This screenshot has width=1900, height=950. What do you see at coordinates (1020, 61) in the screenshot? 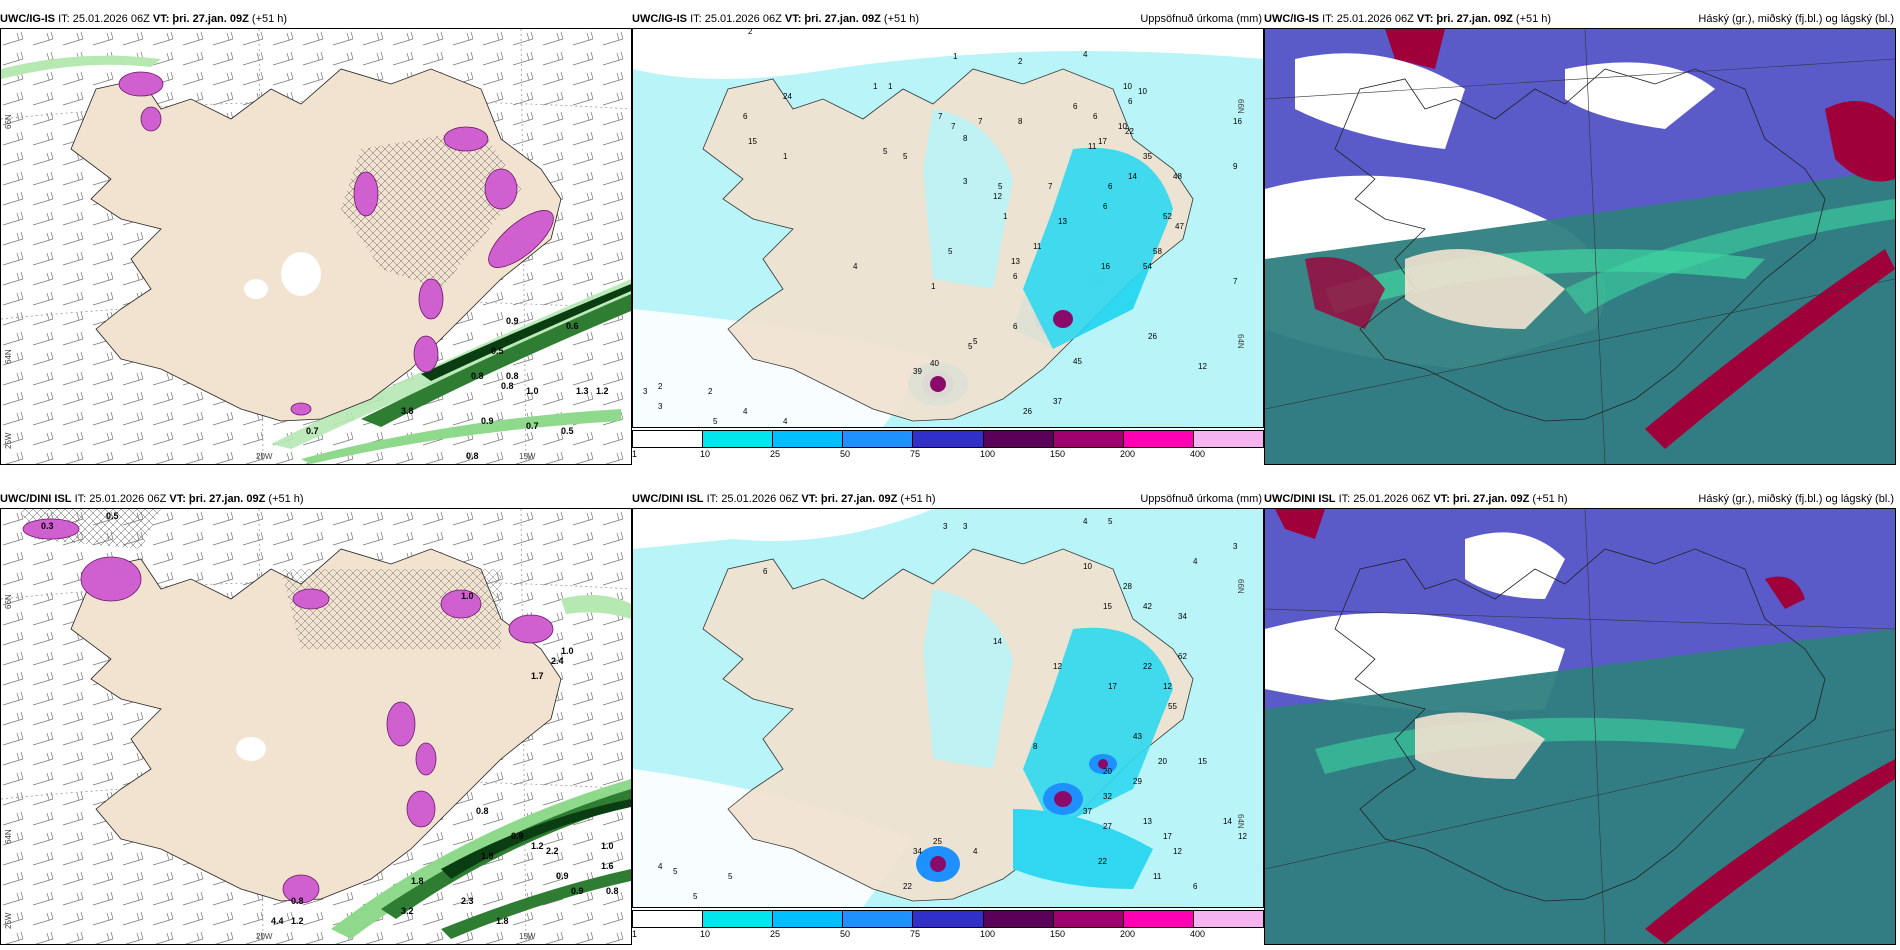
I see `svg-text: 2` at bounding box center [1020, 61].